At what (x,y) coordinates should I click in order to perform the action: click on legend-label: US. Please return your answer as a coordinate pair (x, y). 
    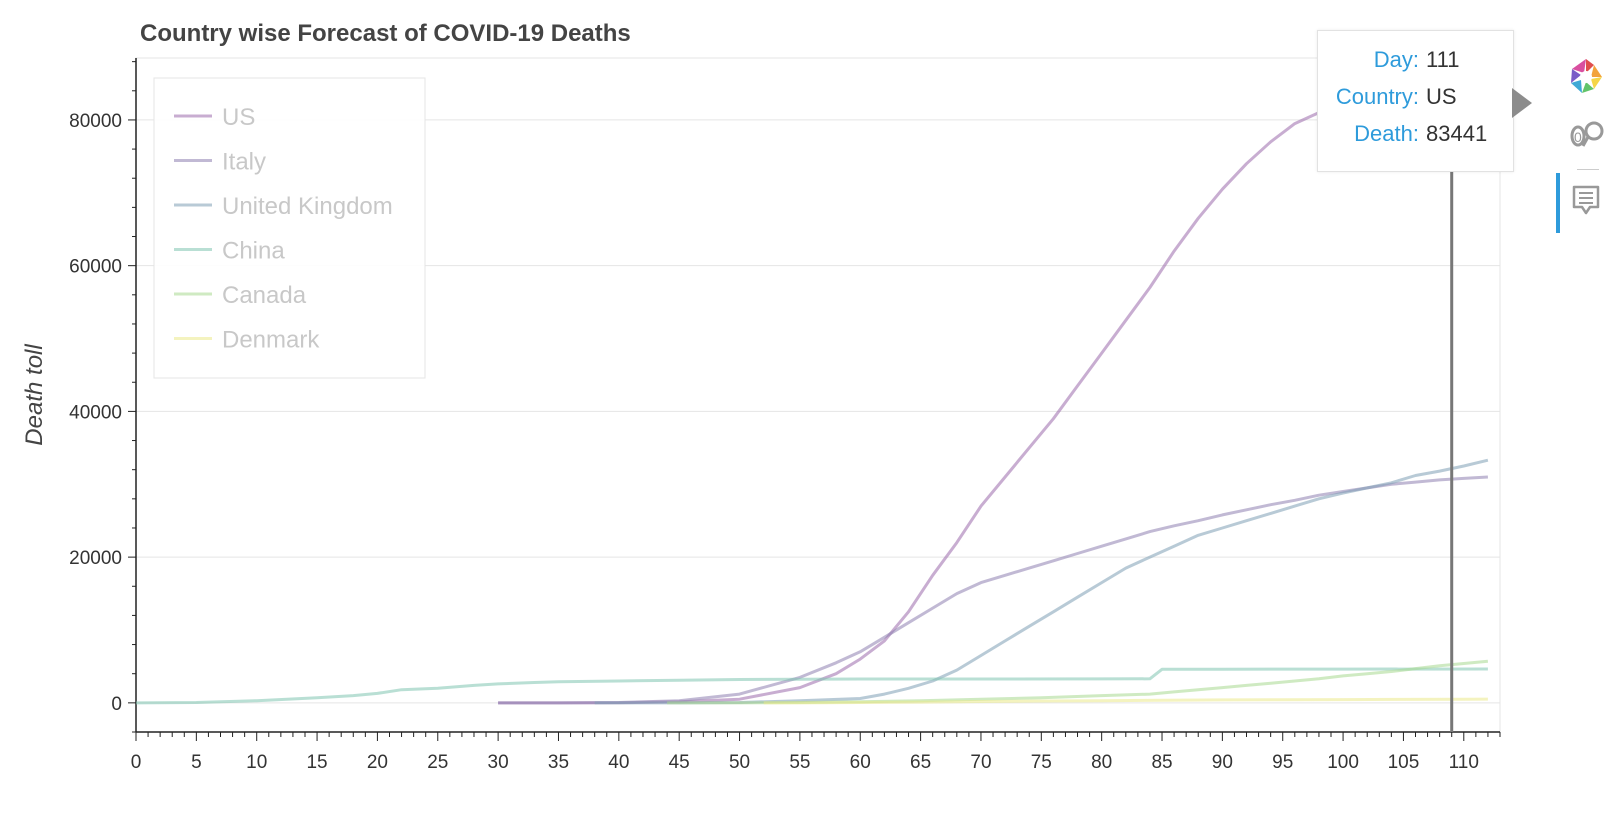
    Looking at the image, I should click on (238, 117).